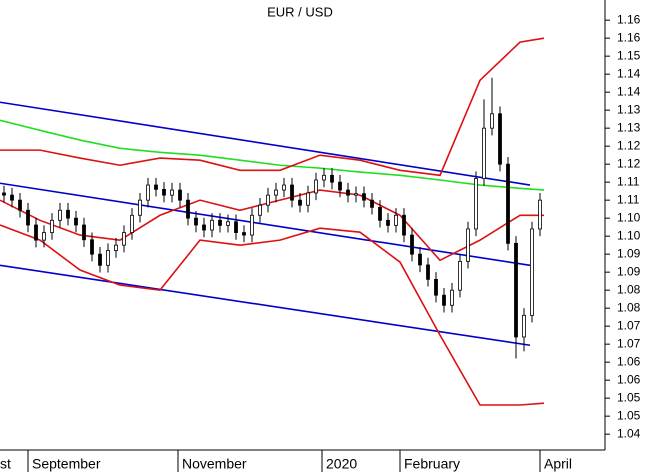 The width and height of the screenshot is (650, 475). What do you see at coordinates (629, 55) in the screenshot?
I see `y-tick-label: 1.15` at bounding box center [629, 55].